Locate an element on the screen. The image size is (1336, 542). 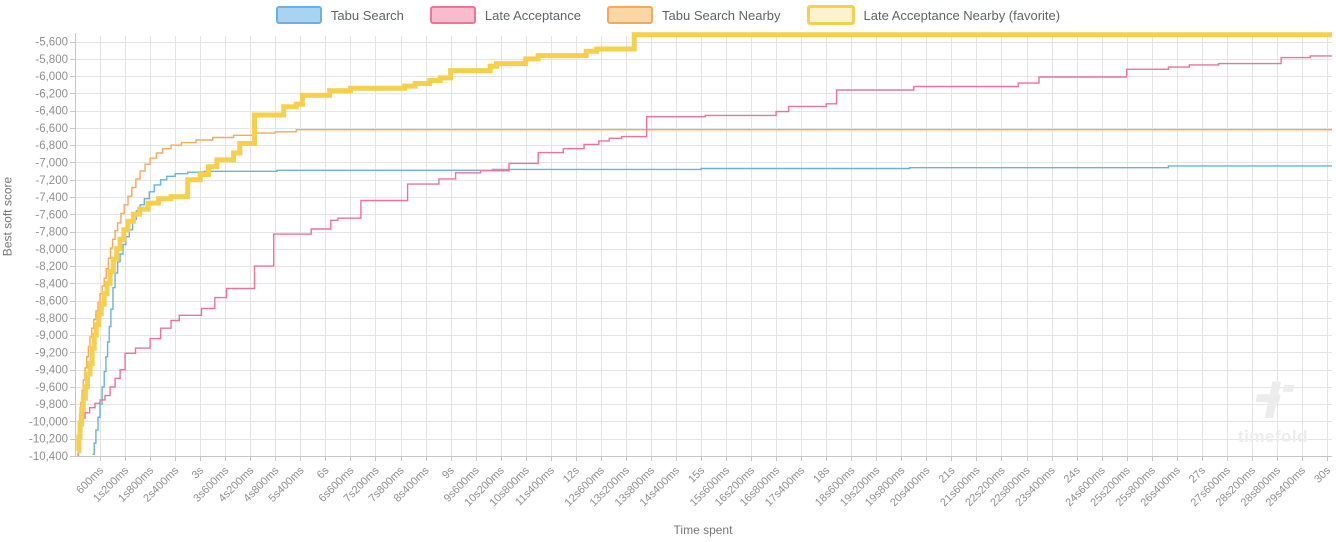
svg-text: -6,000 is located at coordinates (51, 77).